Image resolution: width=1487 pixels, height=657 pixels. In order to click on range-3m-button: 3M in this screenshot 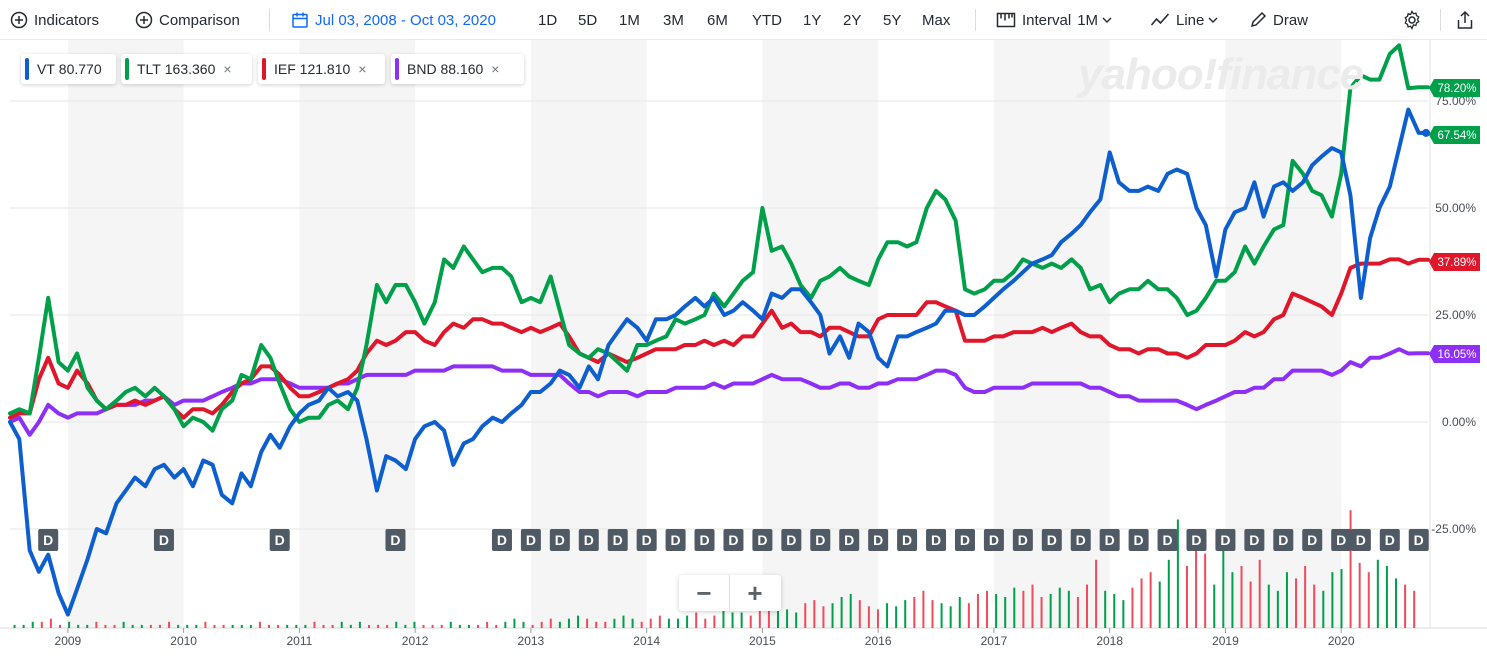, I will do `click(673, 20)`.